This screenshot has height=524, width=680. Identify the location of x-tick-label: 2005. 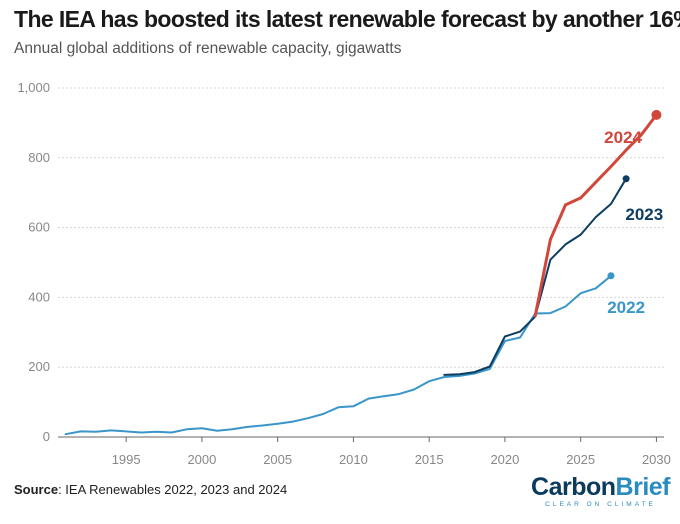
(277, 459).